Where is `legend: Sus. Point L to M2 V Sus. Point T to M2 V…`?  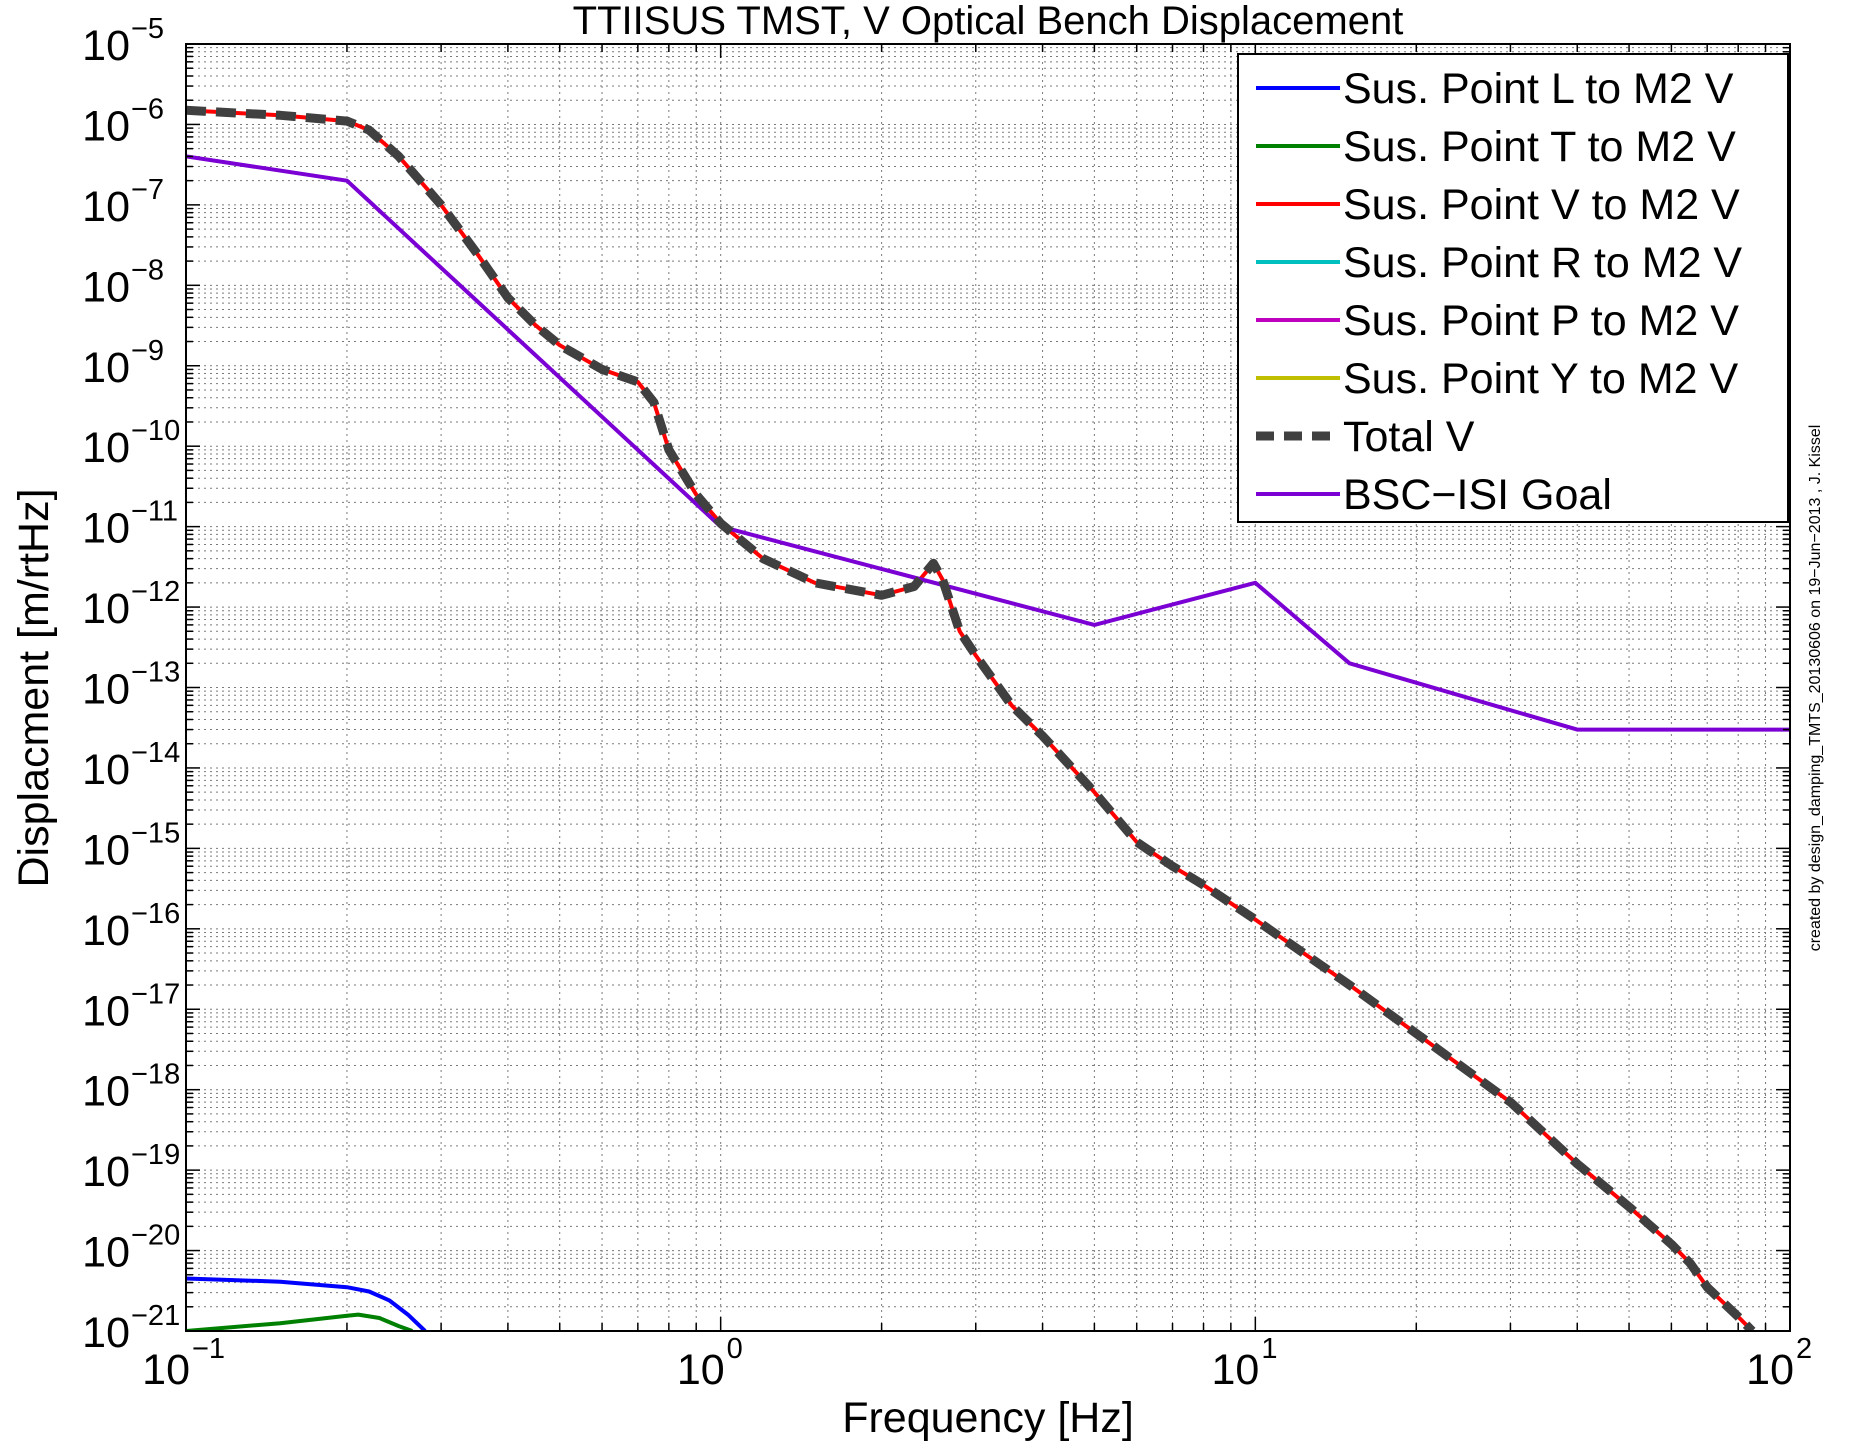
legend: Sus. Point L to M2 V Sus. Point T to M2 V… is located at coordinates (1513, 288).